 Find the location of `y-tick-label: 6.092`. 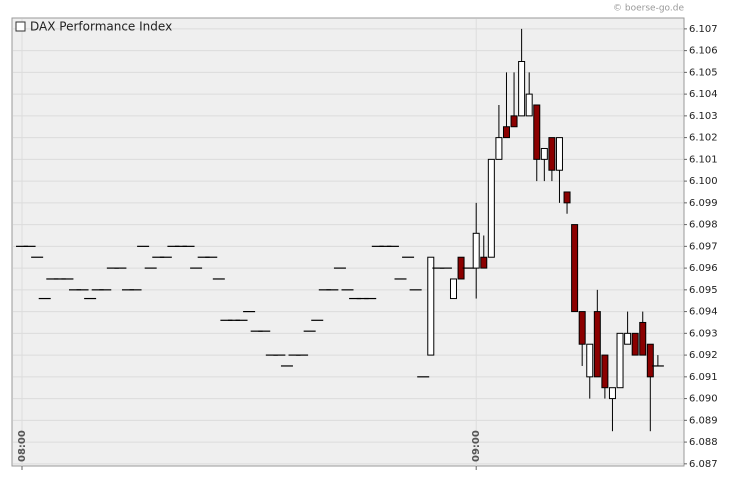

y-tick-label: 6.092 is located at coordinates (703, 355).